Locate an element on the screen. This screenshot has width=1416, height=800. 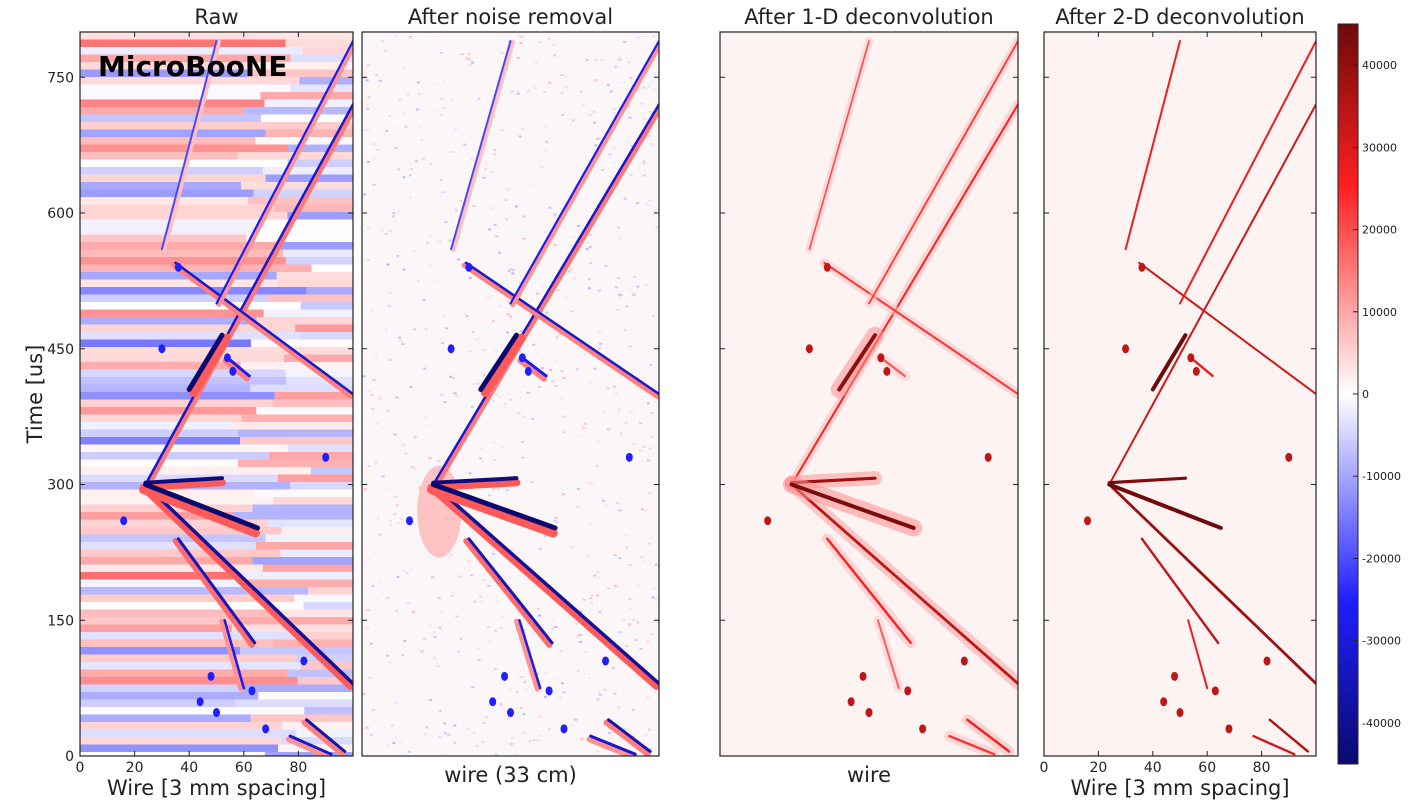
x-tick-label: 80 is located at coordinates (298, 768).